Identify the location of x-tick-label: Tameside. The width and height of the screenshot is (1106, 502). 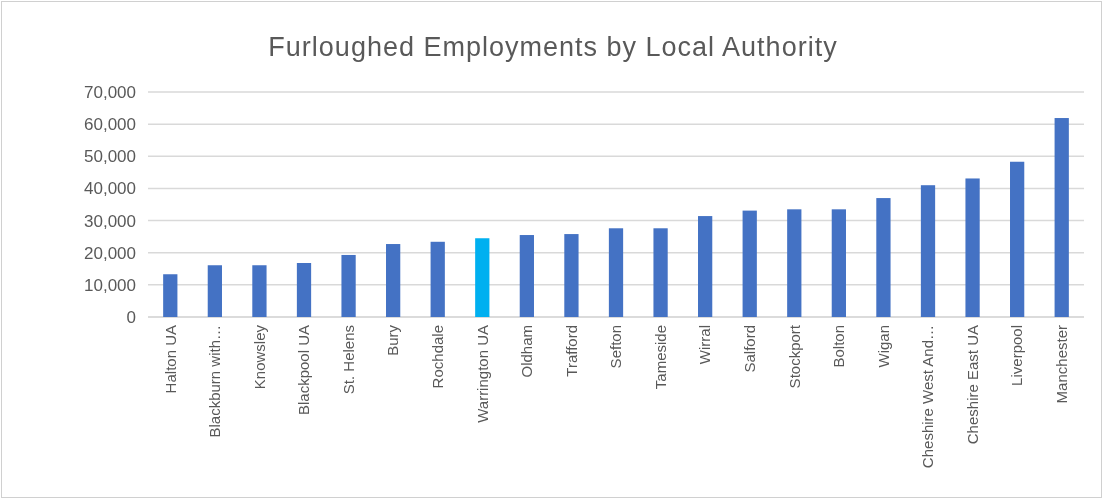
(660, 357).